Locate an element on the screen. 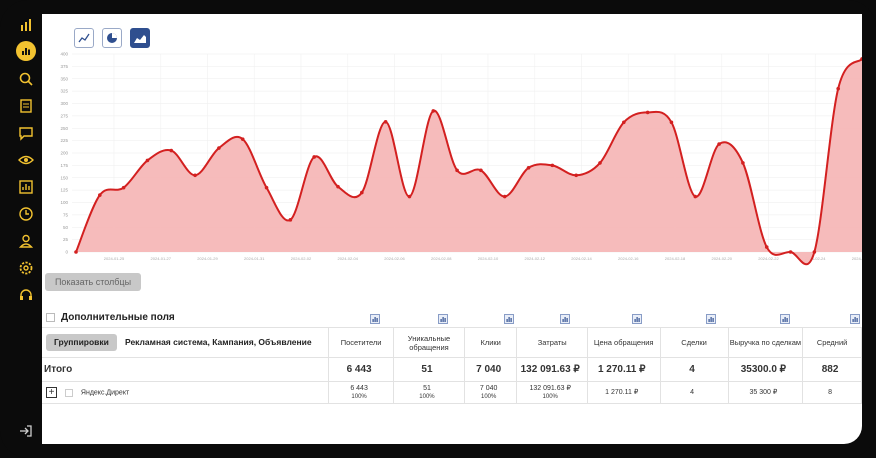 The image size is (876, 458). analytics-icon is located at coordinates (26, 51).